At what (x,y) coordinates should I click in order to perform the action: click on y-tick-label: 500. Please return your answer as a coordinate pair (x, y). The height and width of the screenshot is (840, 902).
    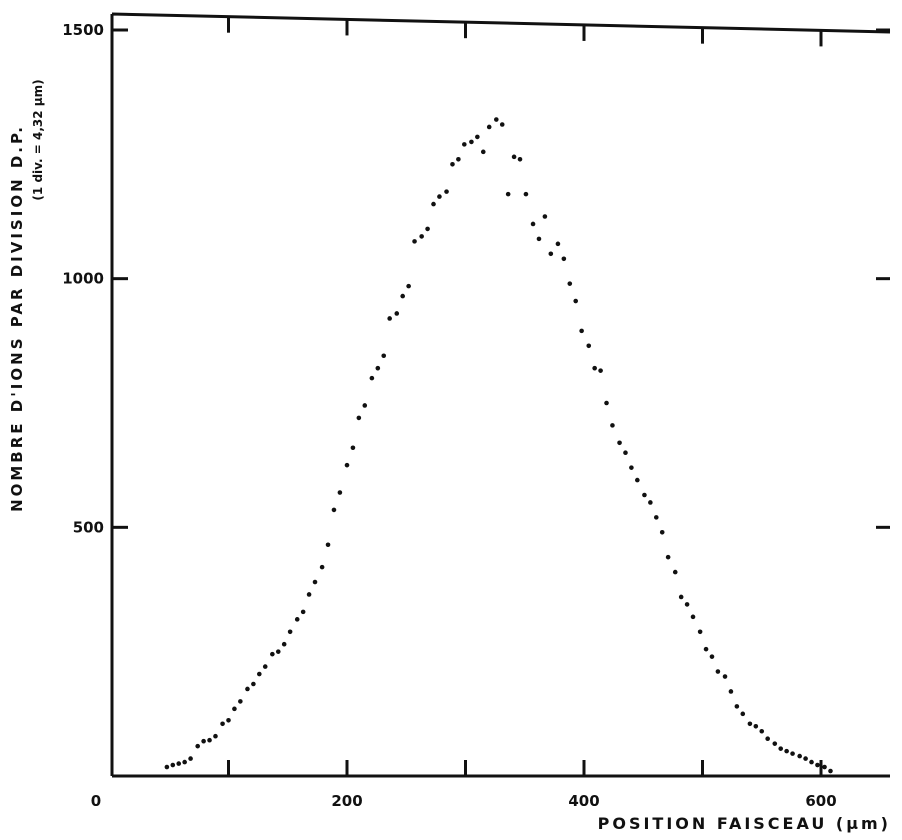
    Looking at the image, I should click on (88, 527).